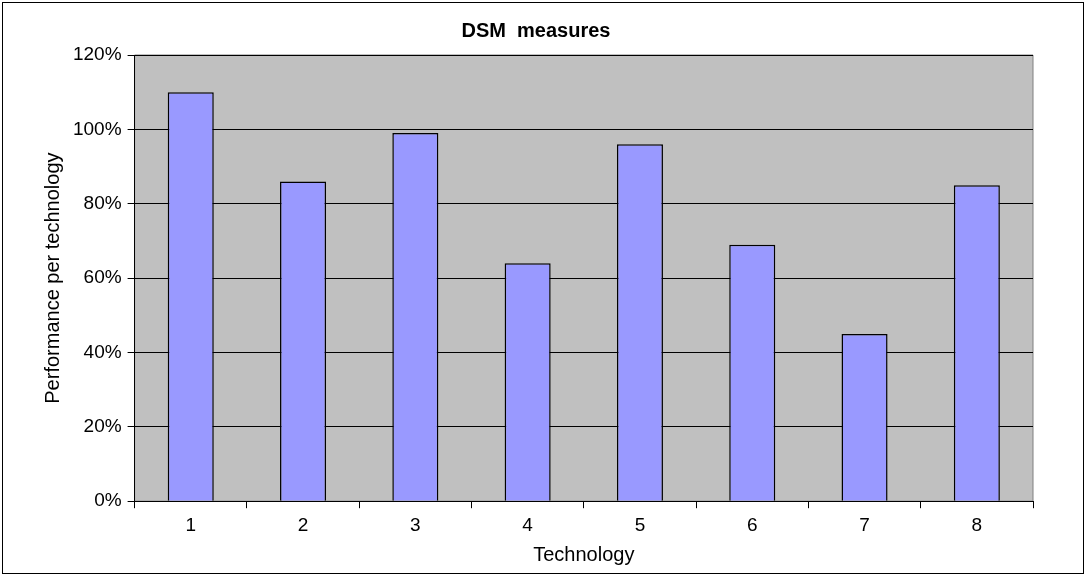  I want to click on y-tick-label: 120%, so click(97, 54).